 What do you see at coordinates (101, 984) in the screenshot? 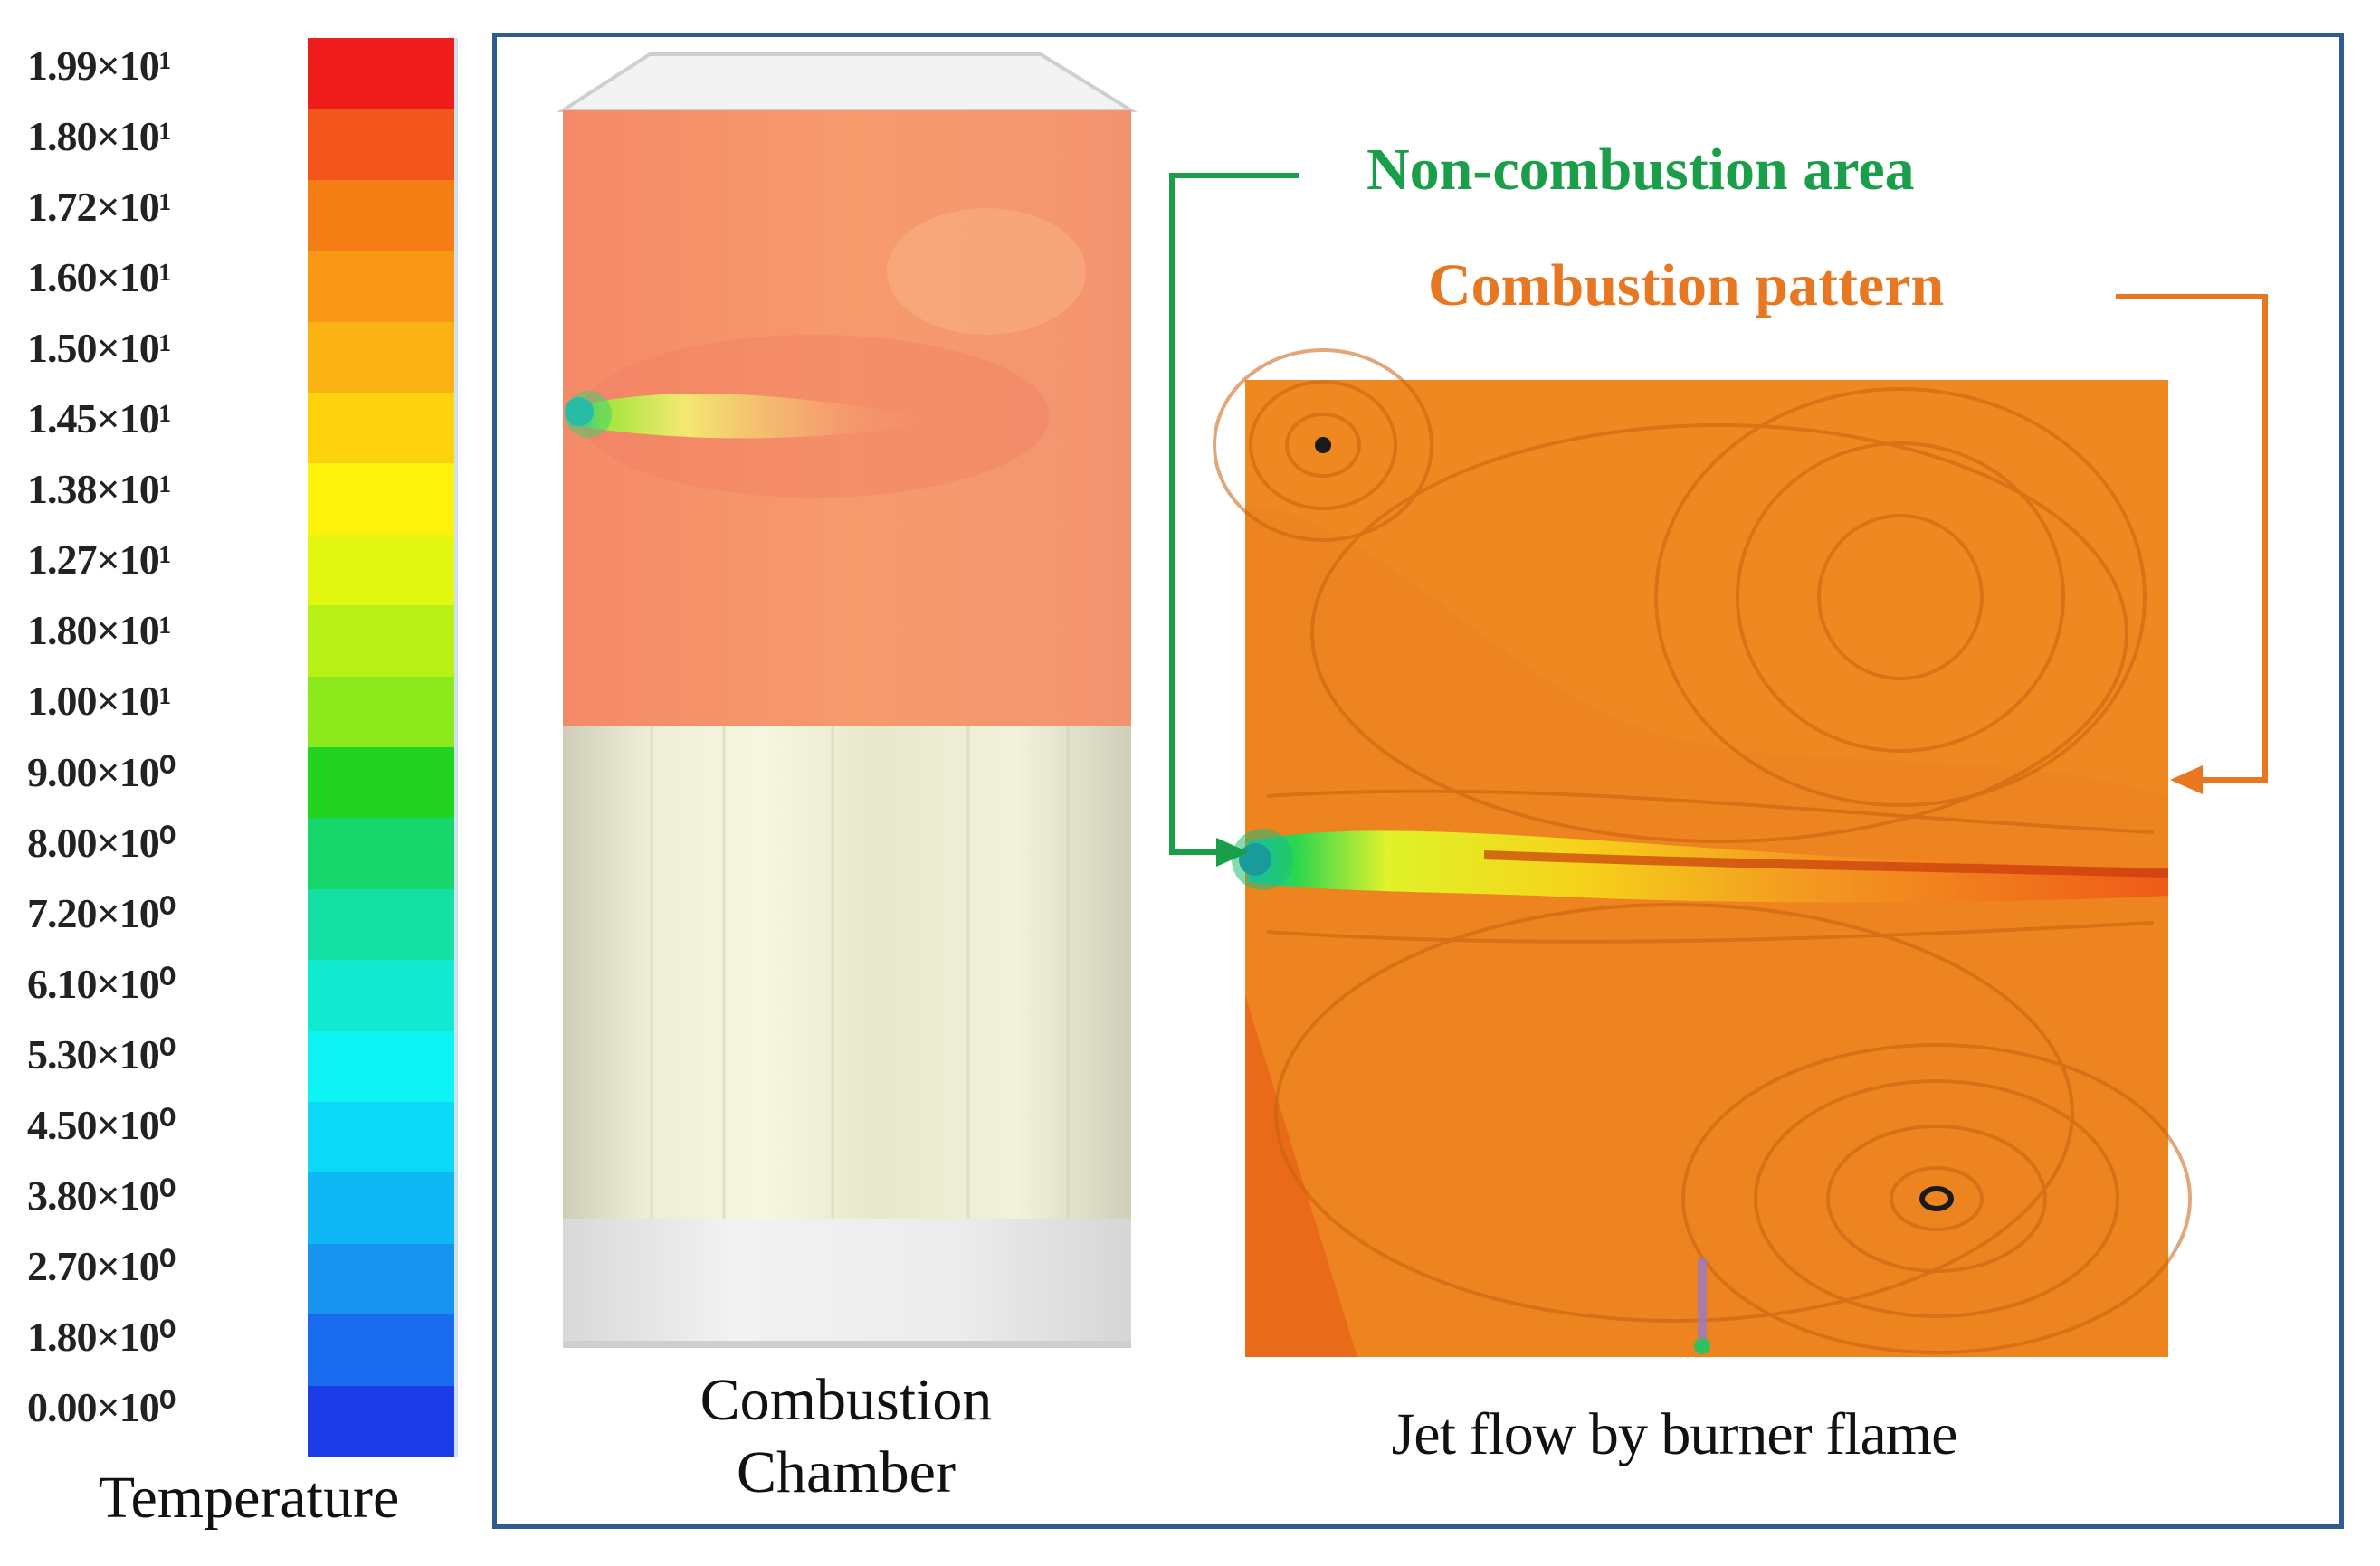
I see `legend-tick-label: 6.10×10⁰` at bounding box center [101, 984].